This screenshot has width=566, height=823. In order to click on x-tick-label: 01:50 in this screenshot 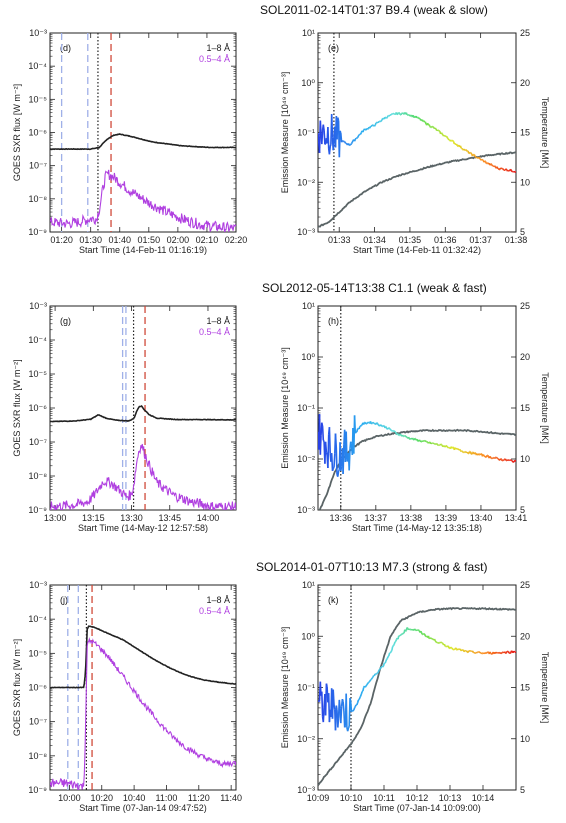, I will do `click(149, 240)`.